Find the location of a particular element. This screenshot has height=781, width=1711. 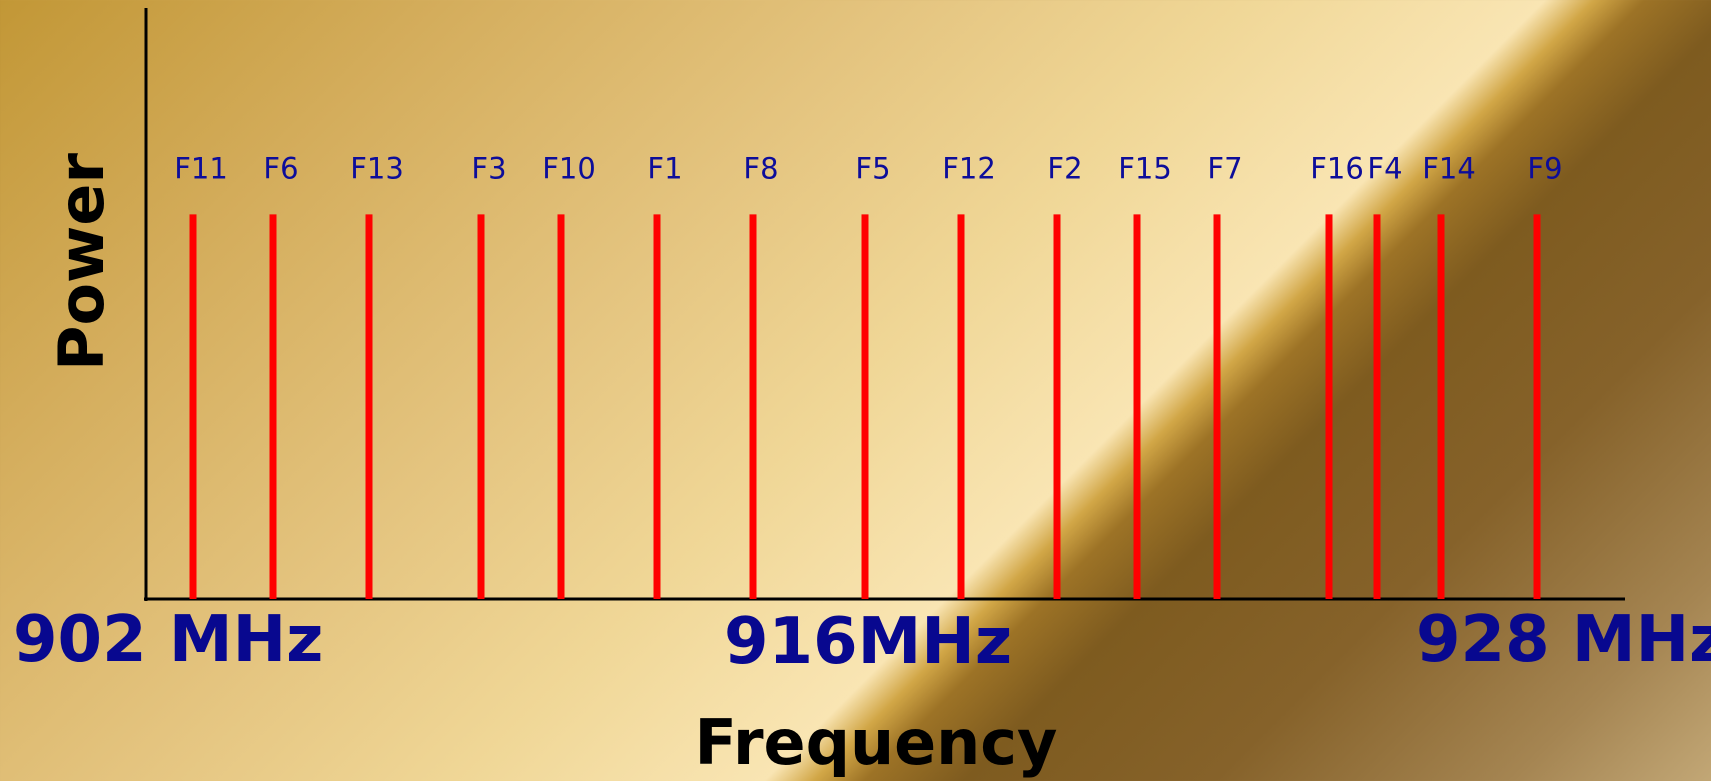

channel-label-f12: F12 is located at coordinates (969, 168).